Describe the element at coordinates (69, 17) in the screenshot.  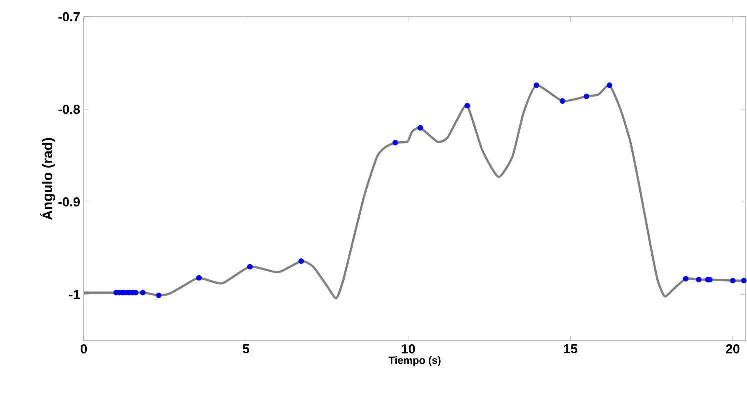
I see `y-tick-label: -0.7` at that location.